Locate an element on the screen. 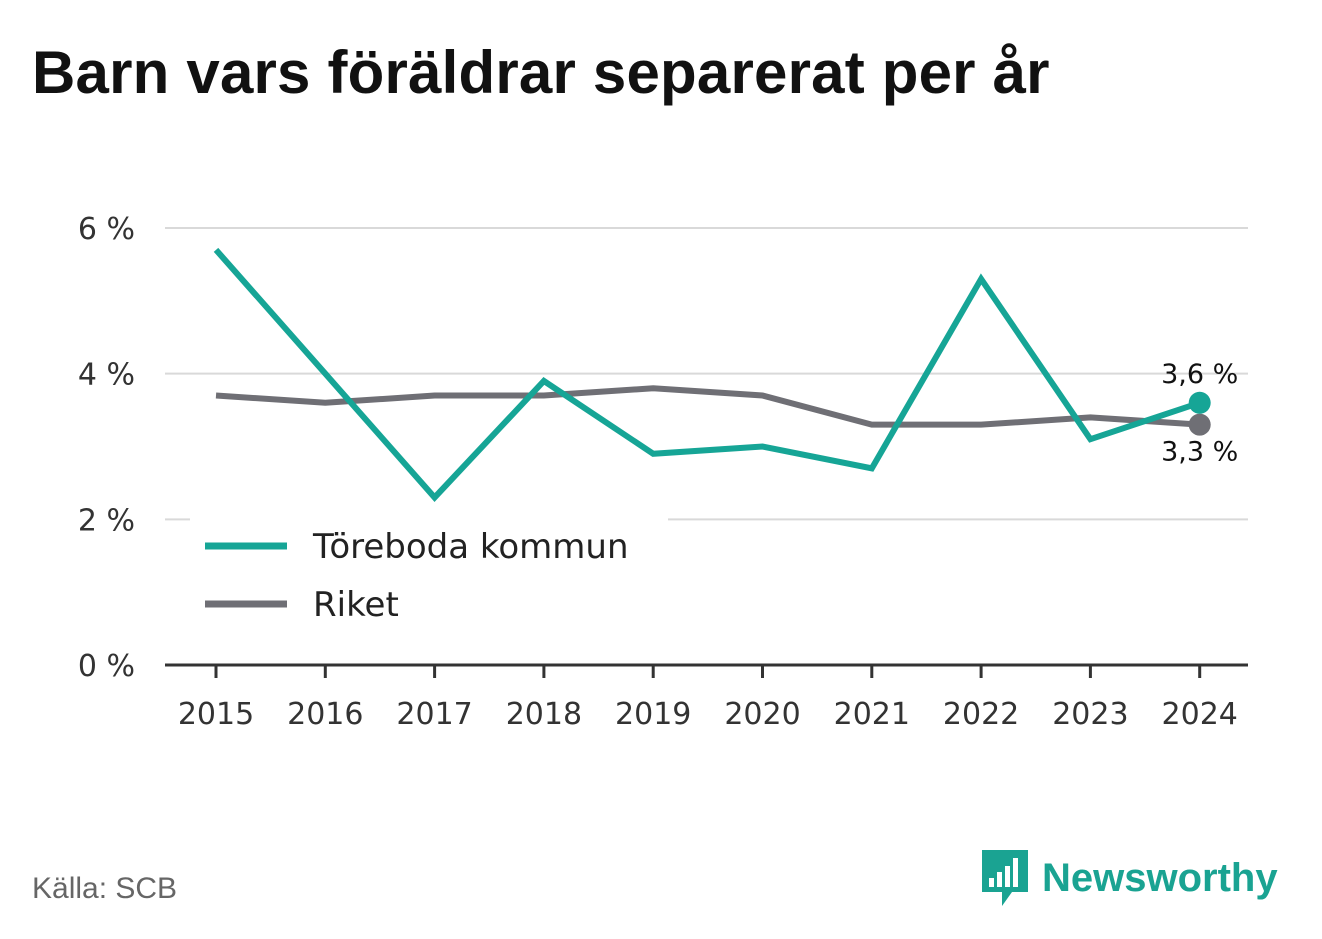 This screenshot has width=1322, height=939. chart-title: Barn vars föräldrar separerat per år is located at coordinates (541, 72).